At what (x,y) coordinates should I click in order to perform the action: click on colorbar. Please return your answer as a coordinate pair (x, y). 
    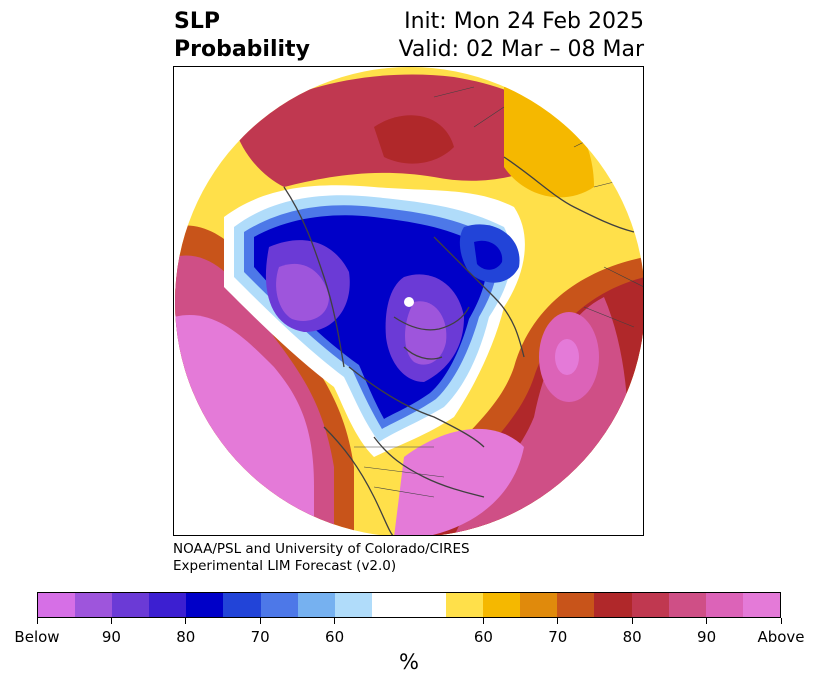
    Looking at the image, I should click on (409, 605).